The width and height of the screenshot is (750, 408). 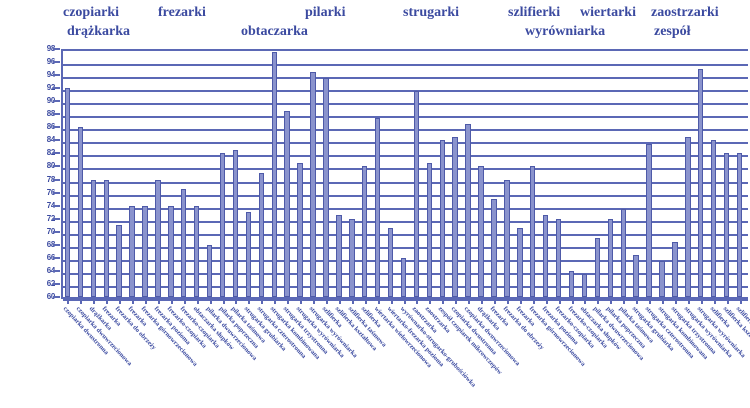 I want to click on group-header-label: wyrówniarka, so click(x=565, y=31).